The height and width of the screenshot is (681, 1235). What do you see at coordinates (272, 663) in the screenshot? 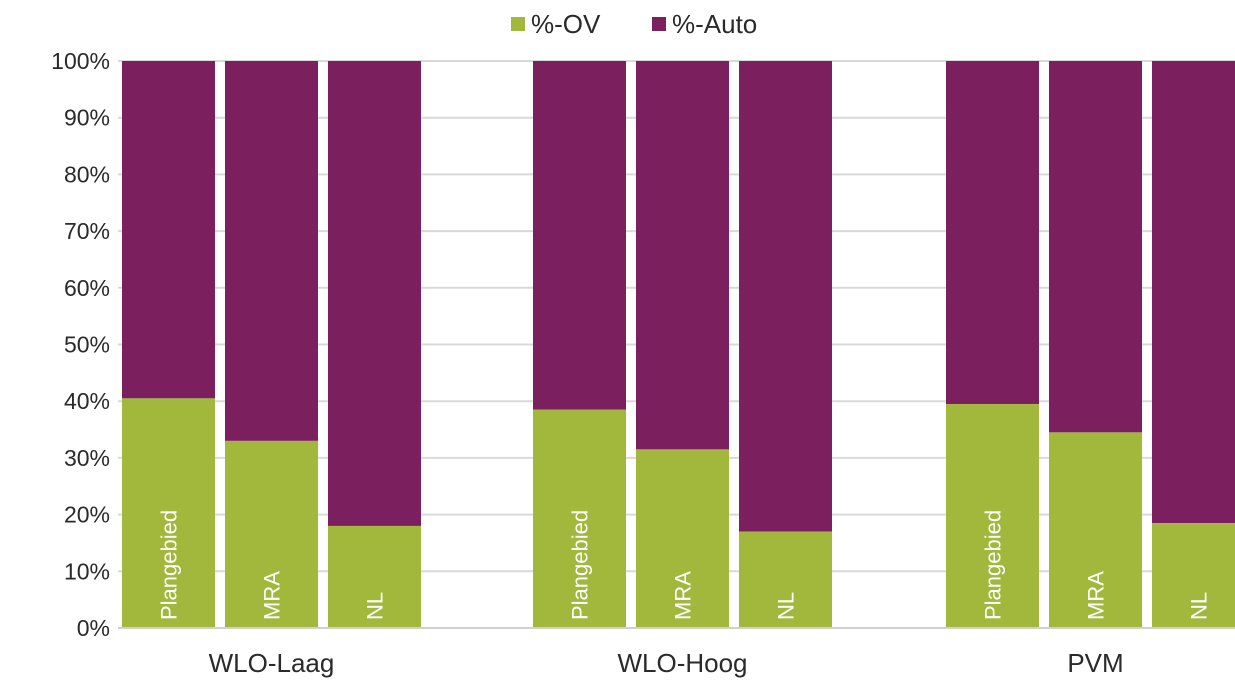
I see `x-group-label: WLO-Laag` at bounding box center [272, 663].